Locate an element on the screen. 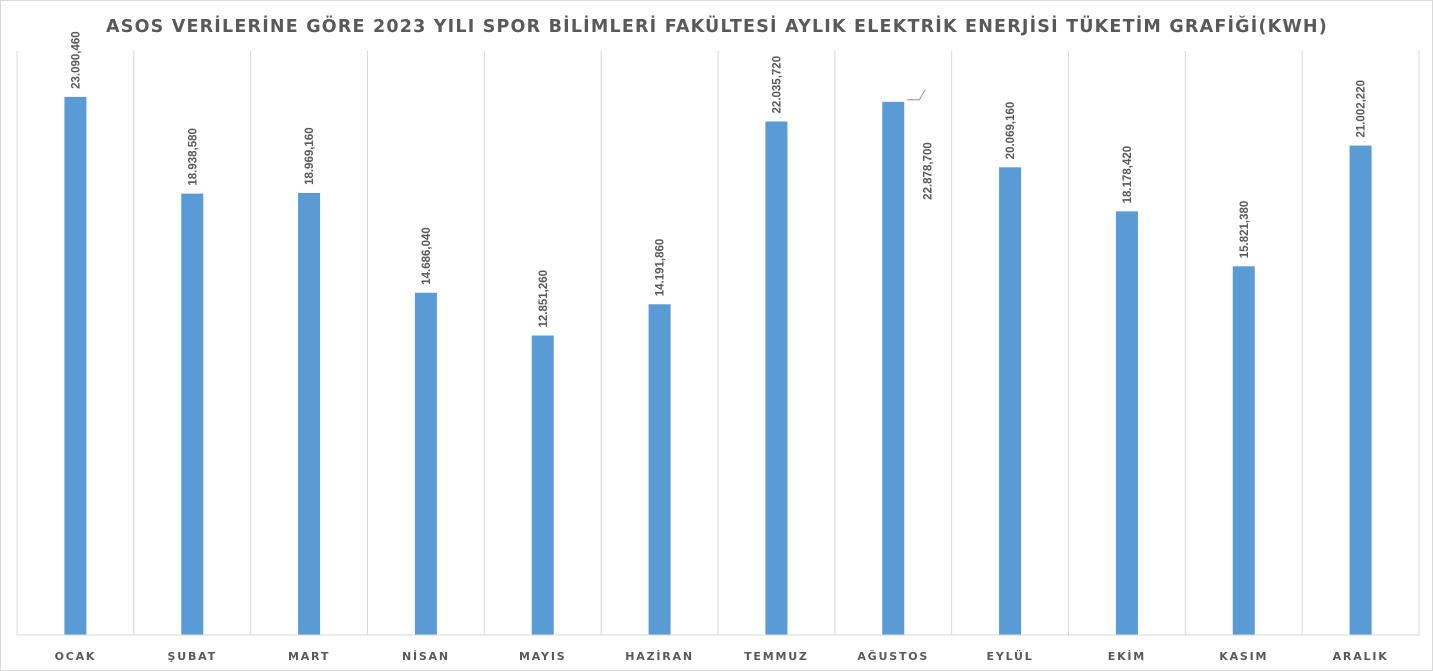 Image resolution: width=1433 pixels, height=671 pixels. data-label-2: 18.938,580 is located at coordinates (193, 157).